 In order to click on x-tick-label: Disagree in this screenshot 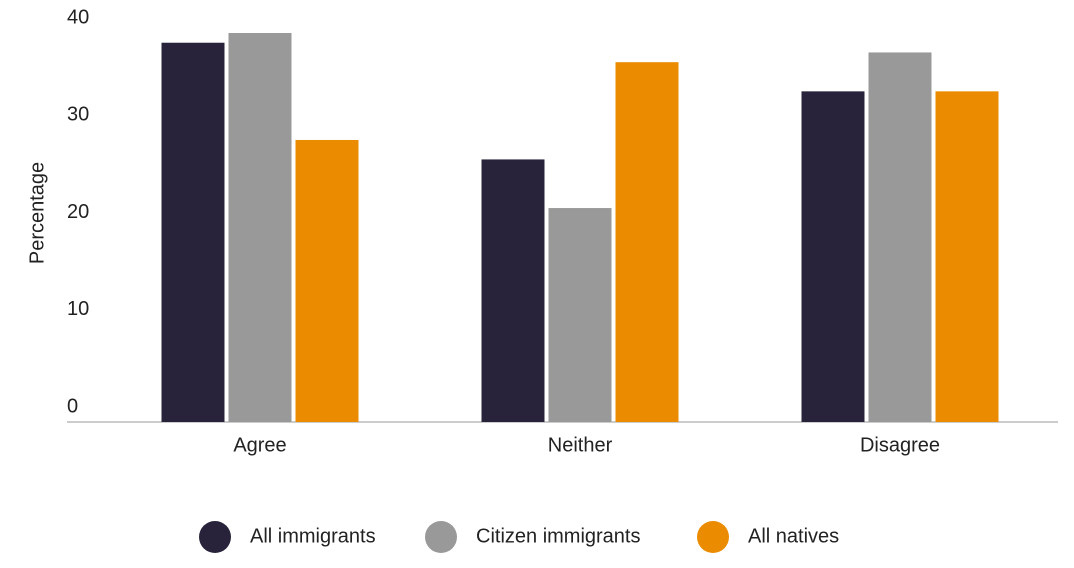, I will do `click(900, 445)`.